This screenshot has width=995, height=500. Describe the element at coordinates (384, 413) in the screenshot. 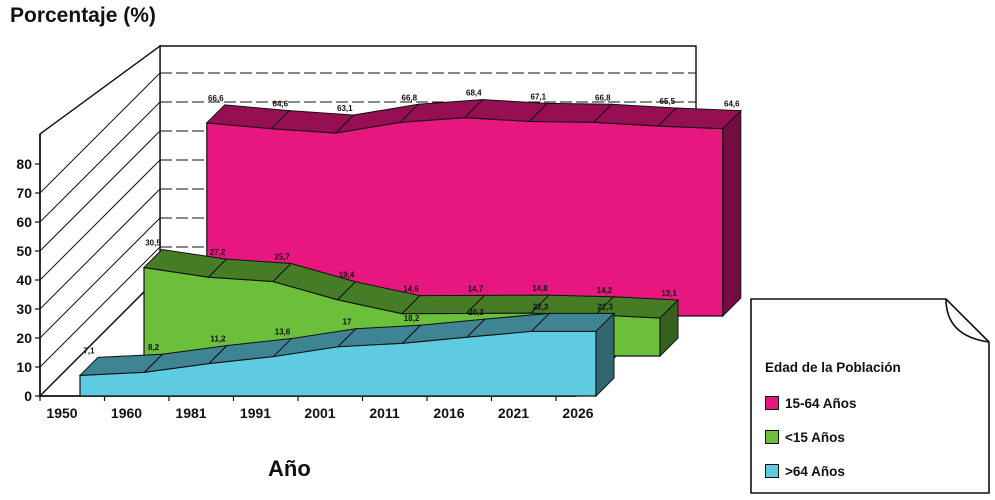

I see `x-tick-label: 2011` at that location.